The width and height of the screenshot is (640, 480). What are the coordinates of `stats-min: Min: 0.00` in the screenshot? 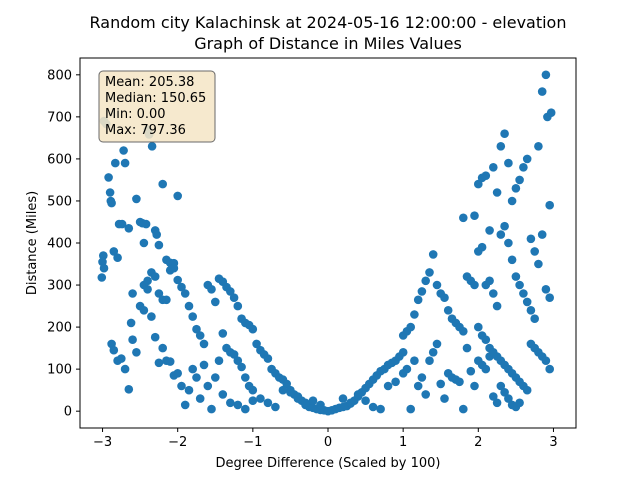 It's located at (135, 114).